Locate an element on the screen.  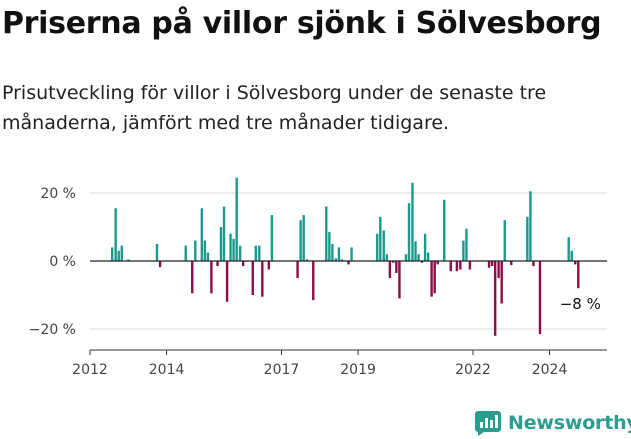
x-axis: 2012 2014 2017 2019 2022 2024 is located at coordinates (339, 363).